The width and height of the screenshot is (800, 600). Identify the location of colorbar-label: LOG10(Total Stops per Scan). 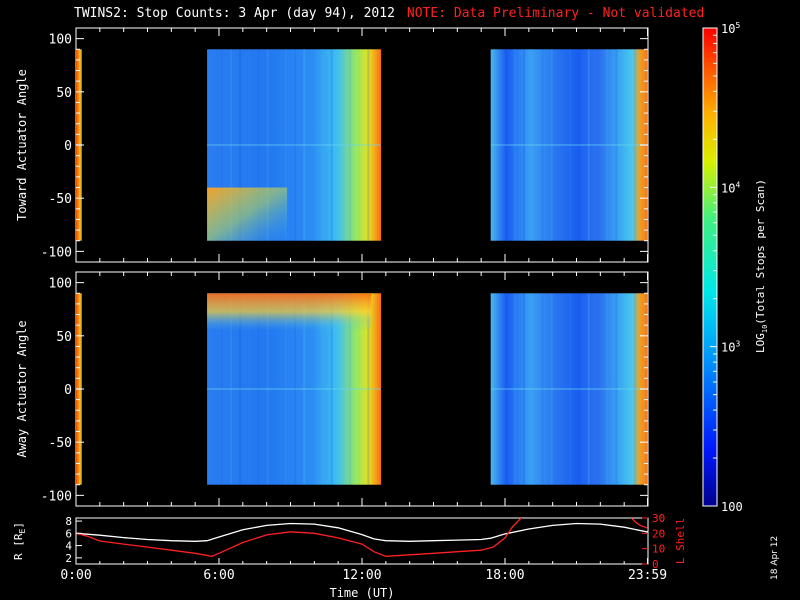
(761, 266).